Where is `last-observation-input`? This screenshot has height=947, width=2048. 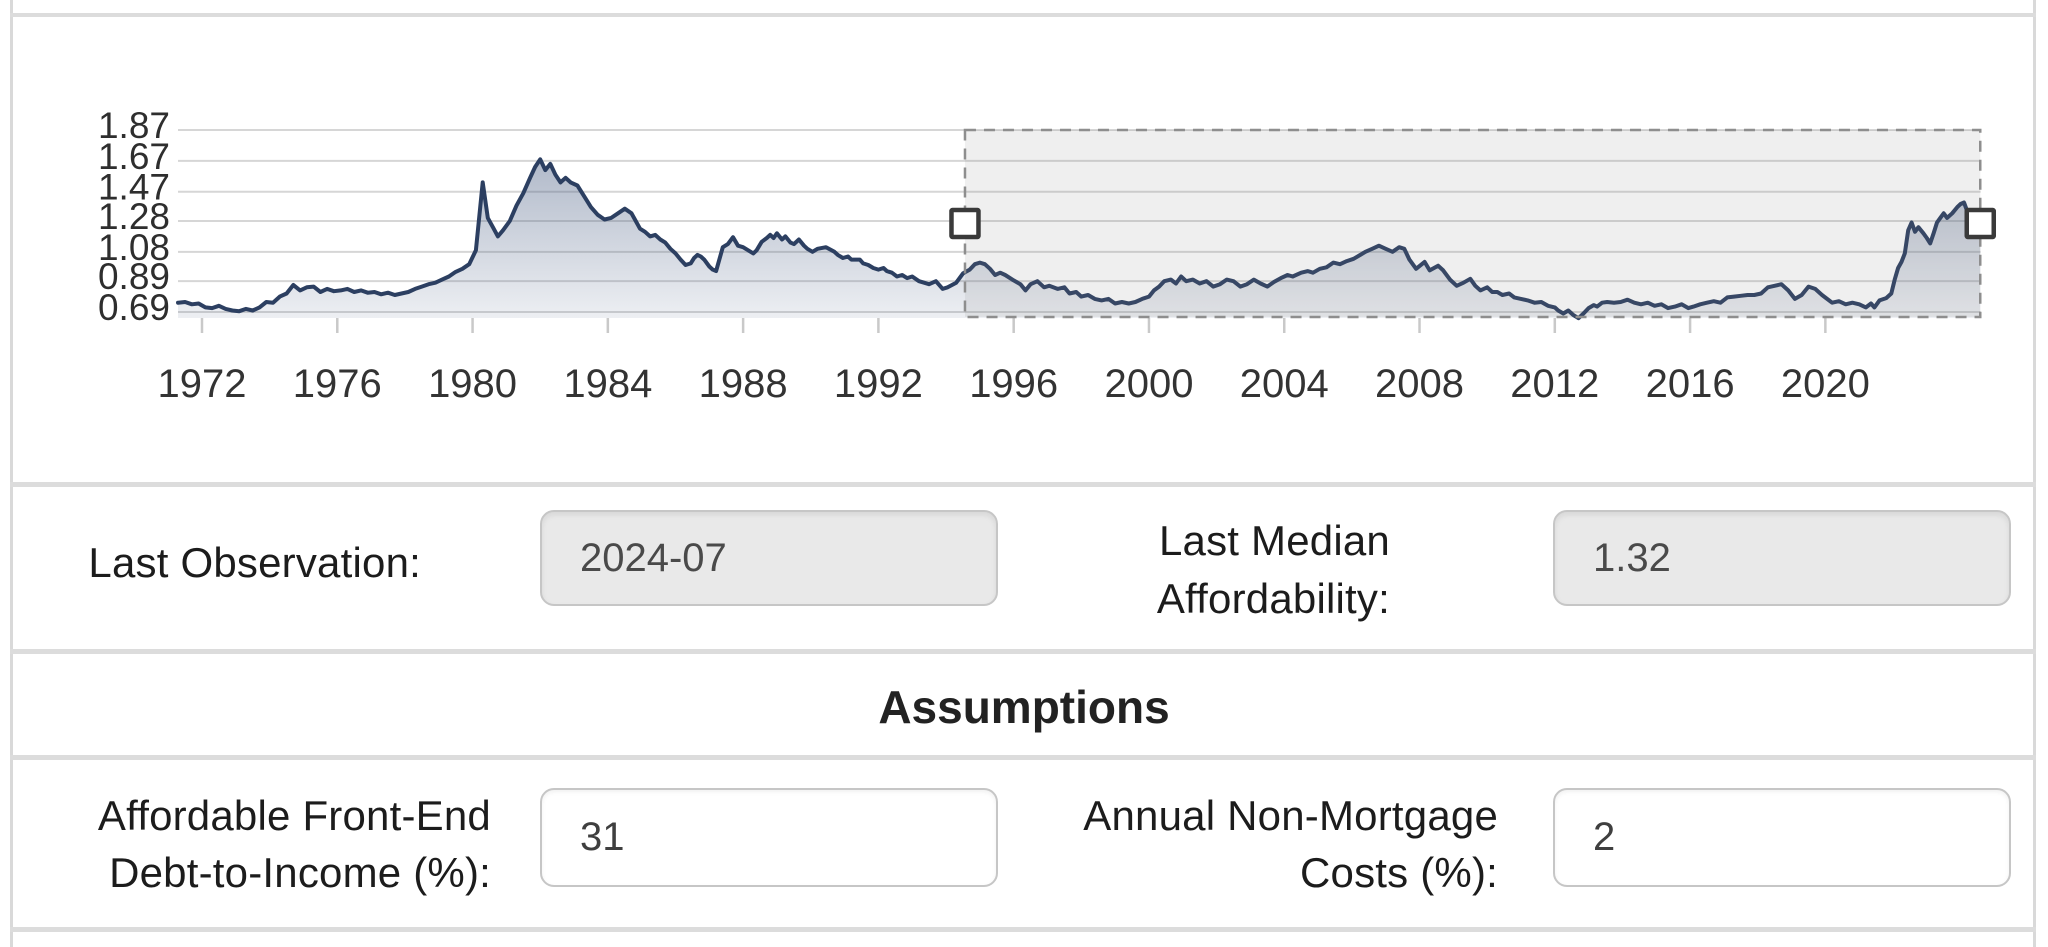 last-observation-input is located at coordinates (769, 558).